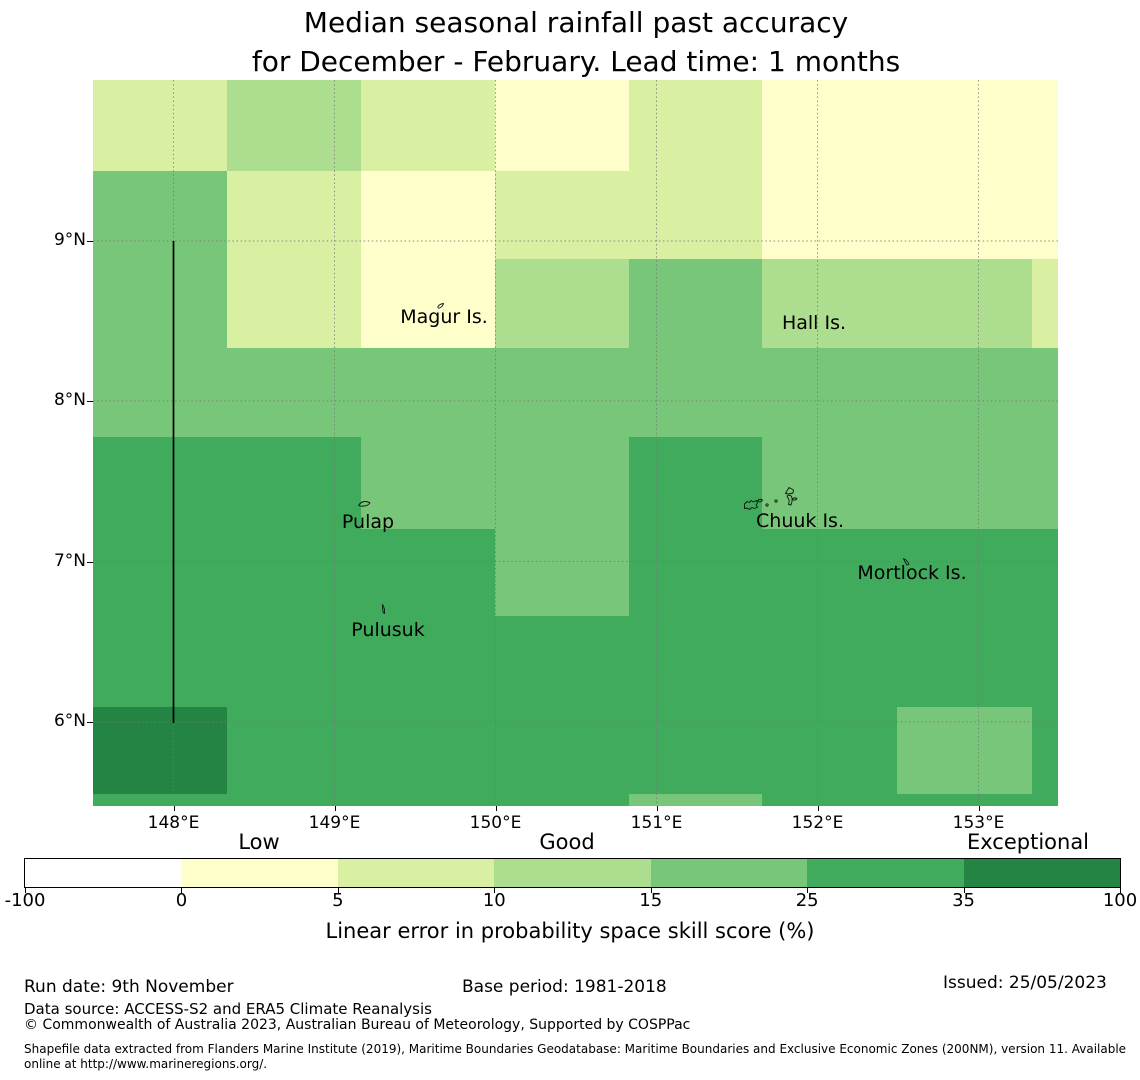  I want to click on x-tick-label: 153°E, so click(978, 823).